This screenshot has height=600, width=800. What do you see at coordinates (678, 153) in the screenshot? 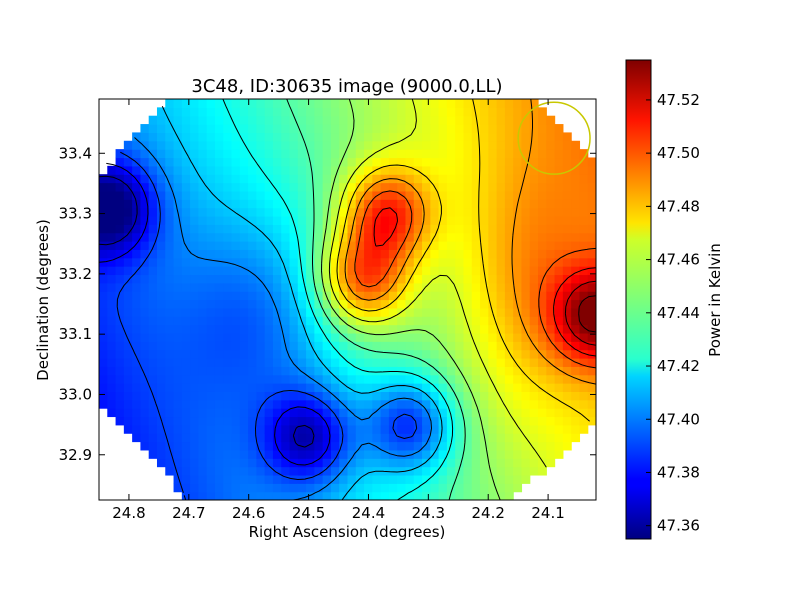
I see `colorbar-tick-label: 47.50` at bounding box center [678, 153].